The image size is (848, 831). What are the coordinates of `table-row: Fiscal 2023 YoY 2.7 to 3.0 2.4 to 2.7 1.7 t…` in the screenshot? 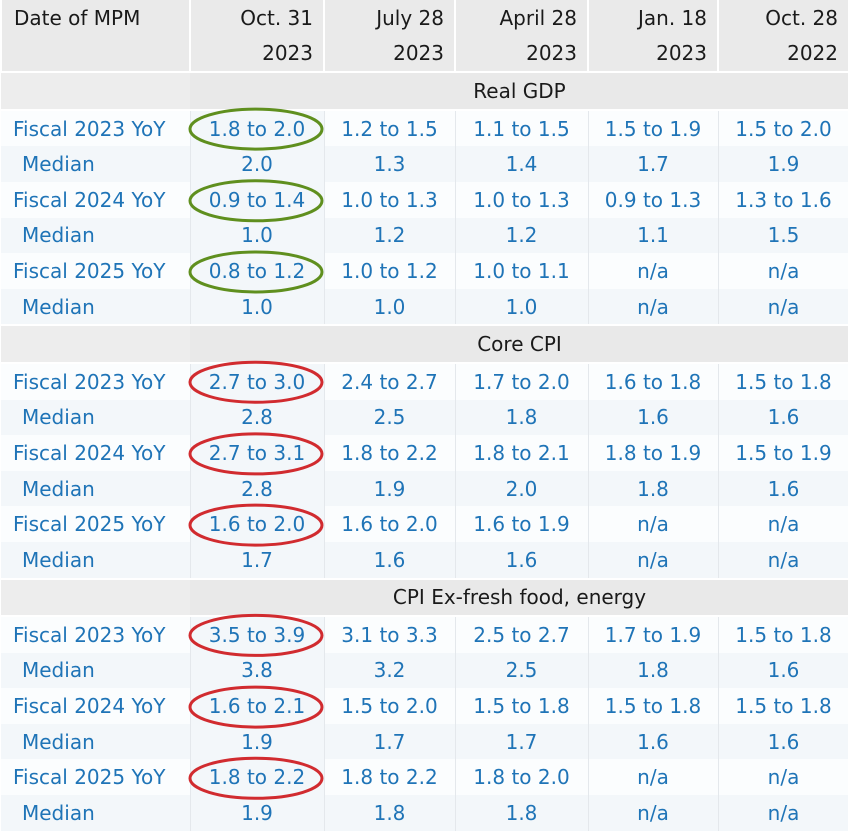 It's located at (424, 381).